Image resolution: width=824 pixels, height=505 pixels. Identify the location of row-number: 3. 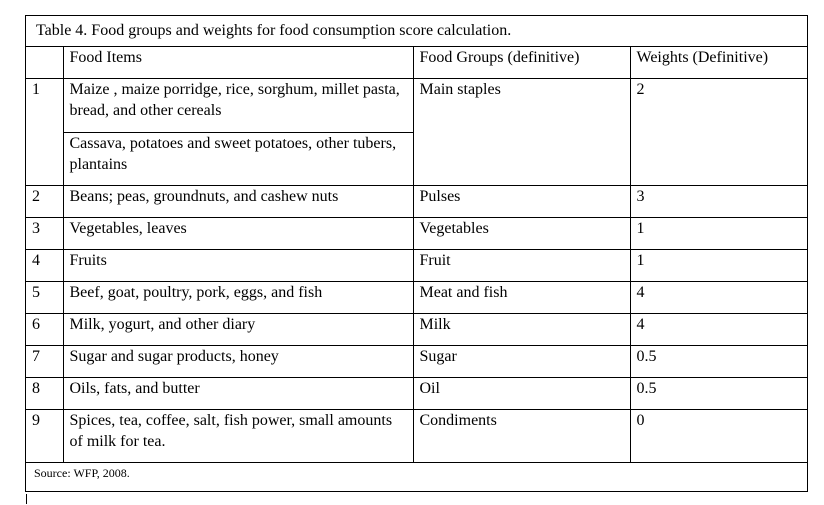
(45, 233).